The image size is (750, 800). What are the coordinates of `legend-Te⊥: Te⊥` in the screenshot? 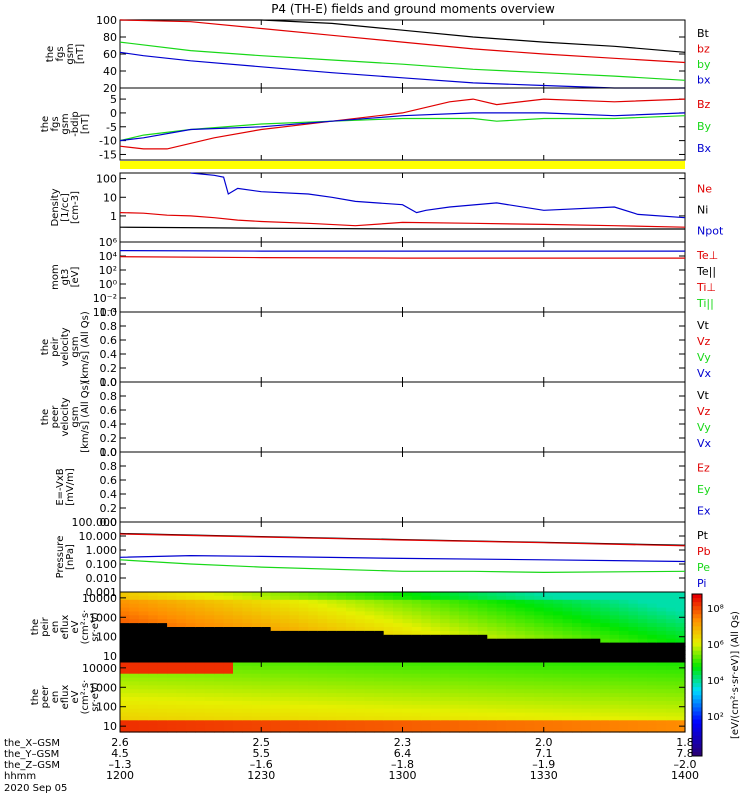 It's located at (707, 255).